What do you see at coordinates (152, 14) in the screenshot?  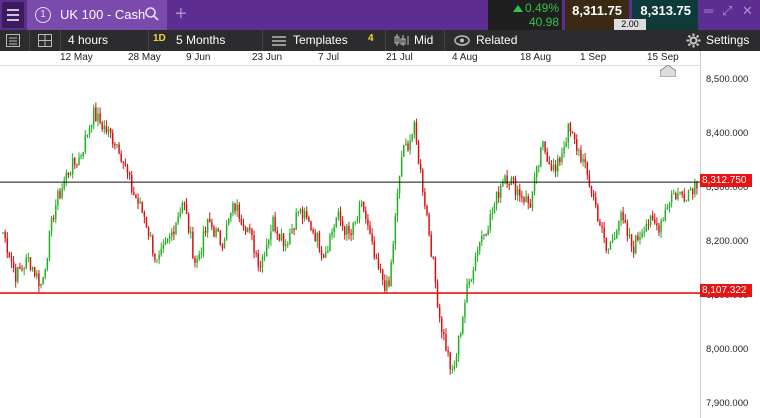 I see `search-icon` at bounding box center [152, 14].